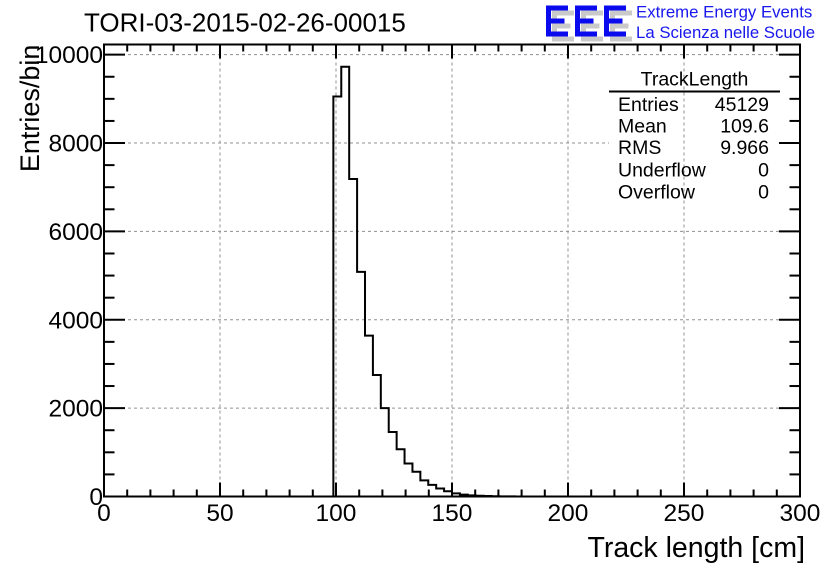 The image size is (836, 572). I want to click on stats-label-overflow: Overflow, so click(657, 193).